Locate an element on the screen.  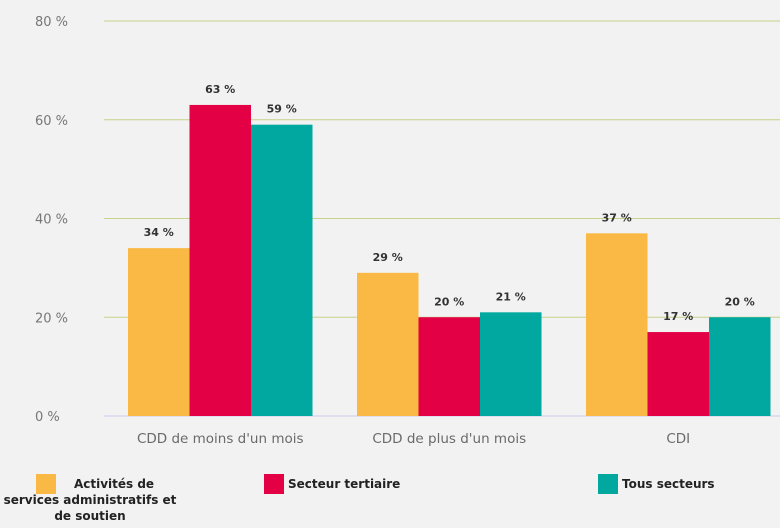
data-label: 29 % is located at coordinates (388, 257).